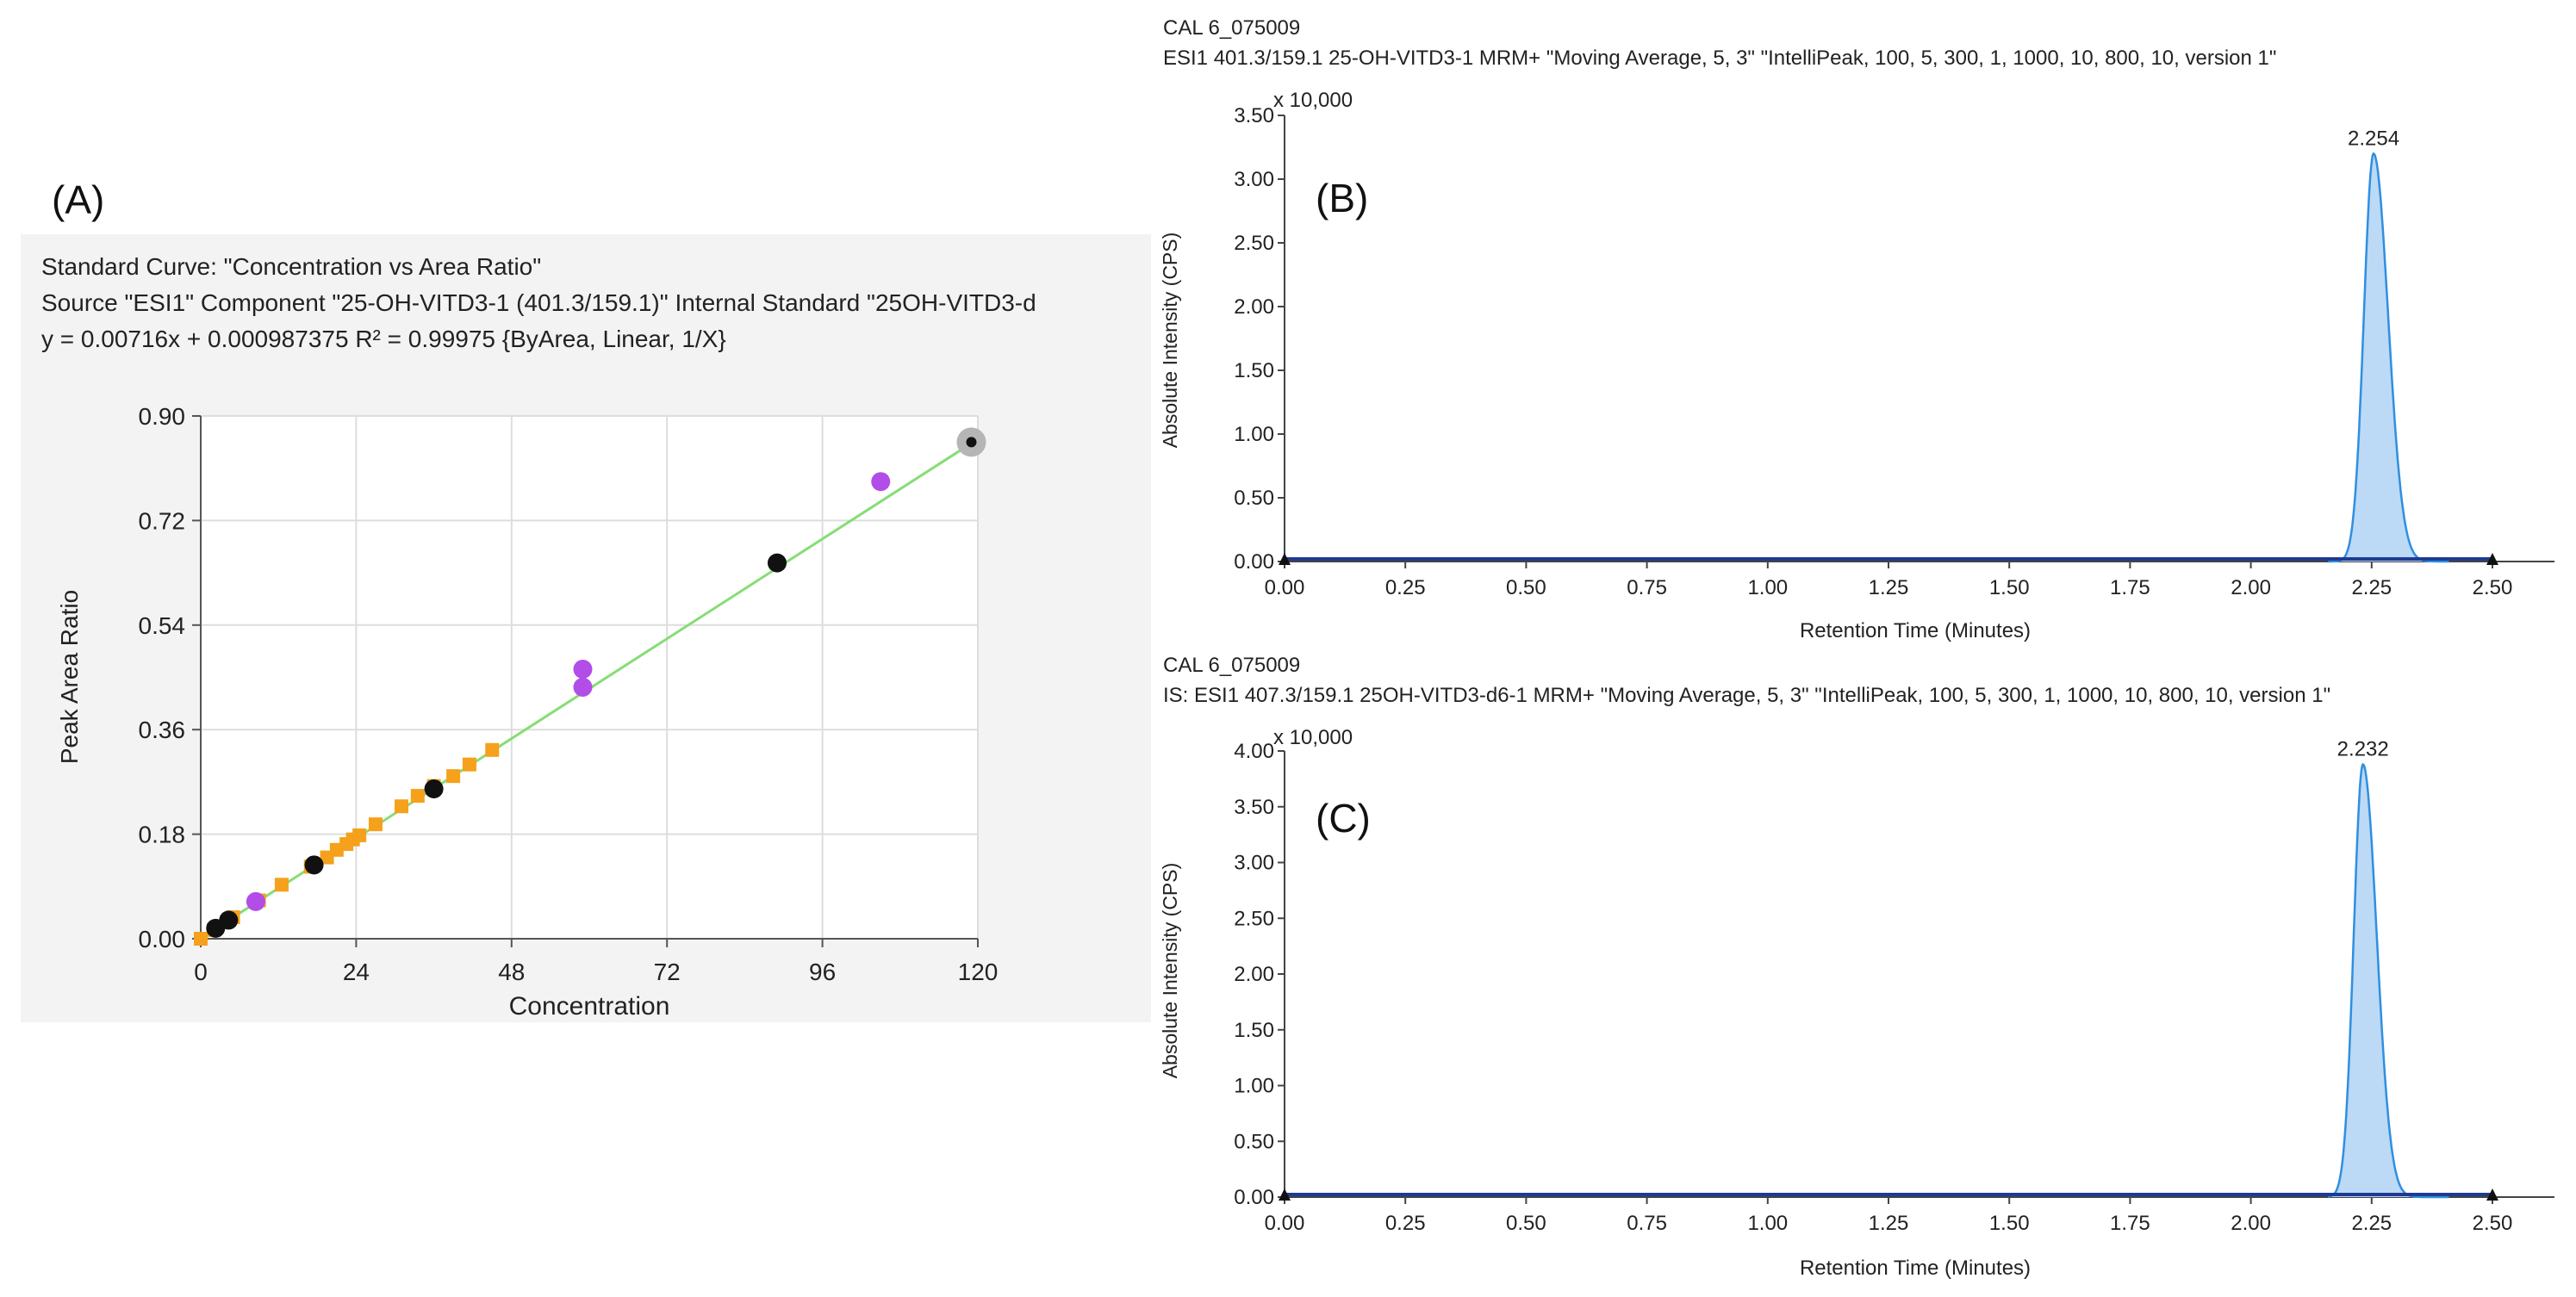 The height and width of the screenshot is (1297, 2576). What do you see at coordinates (2363, 749) in the screenshot?
I see `peak-label: 2.232` at bounding box center [2363, 749].